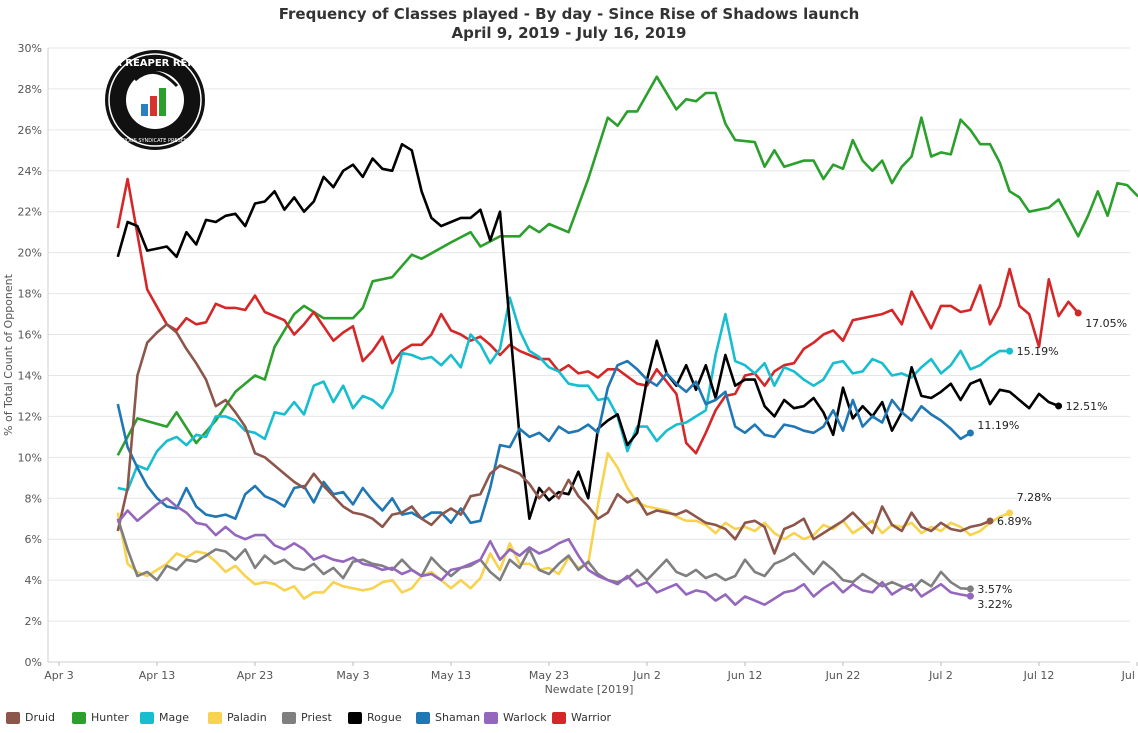  What do you see at coordinates (33, 539) in the screenshot?
I see `y-tick-label: 6%` at bounding box center [33, 539].